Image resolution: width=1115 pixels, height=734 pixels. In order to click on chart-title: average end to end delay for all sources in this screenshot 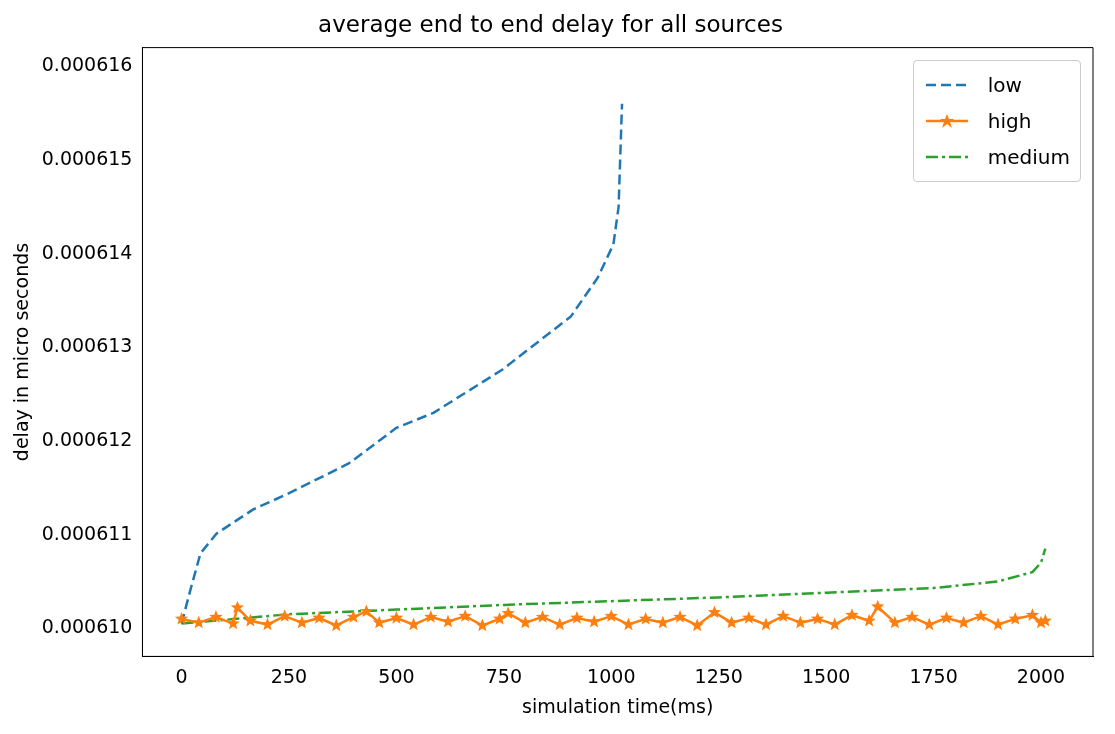, I will do `click(550, 23)`.